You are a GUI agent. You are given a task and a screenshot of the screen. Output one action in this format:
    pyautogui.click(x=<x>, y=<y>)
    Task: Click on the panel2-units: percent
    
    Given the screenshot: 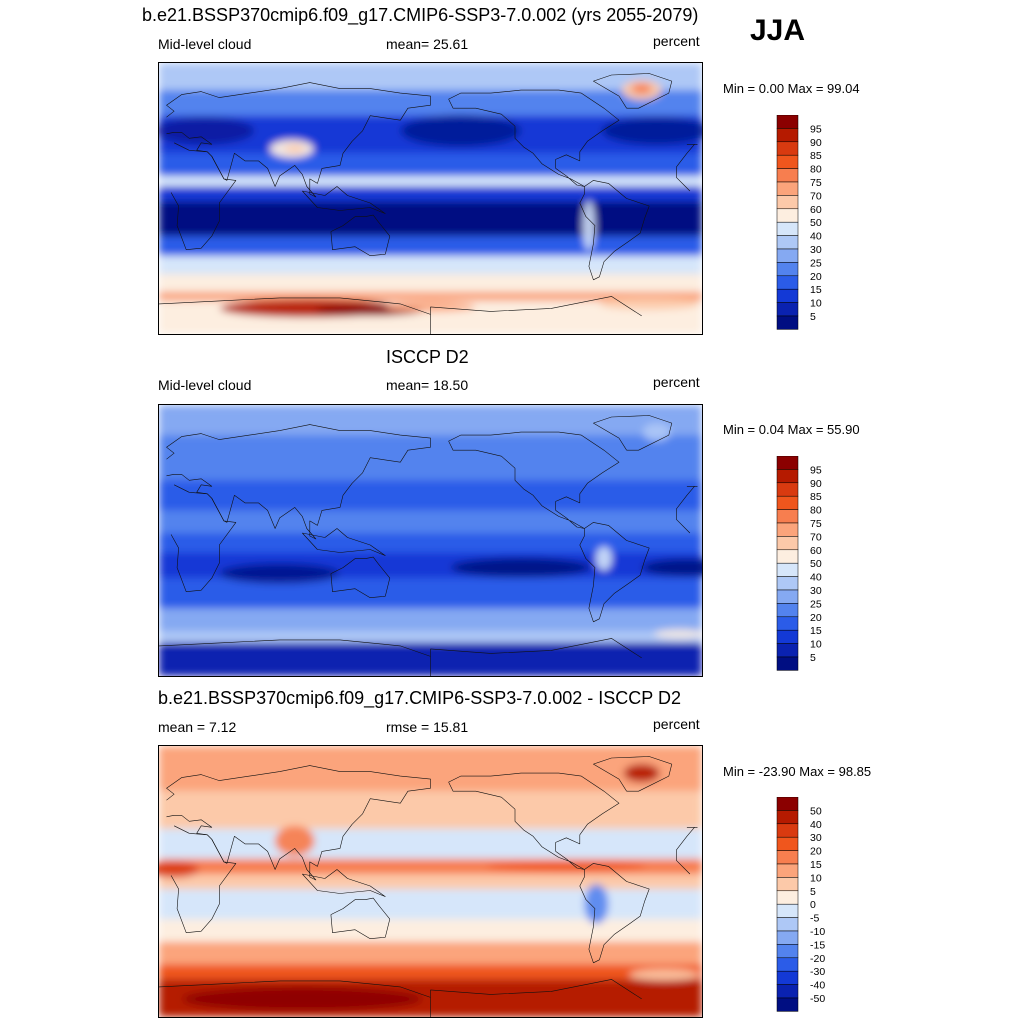 What is the action you would take?
    pyautogui.click(x=676, y=382)
    